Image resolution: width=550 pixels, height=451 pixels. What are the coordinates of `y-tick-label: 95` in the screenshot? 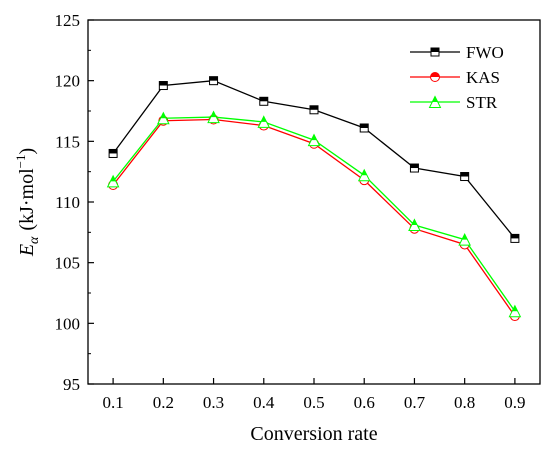 It's located at (71, 384).